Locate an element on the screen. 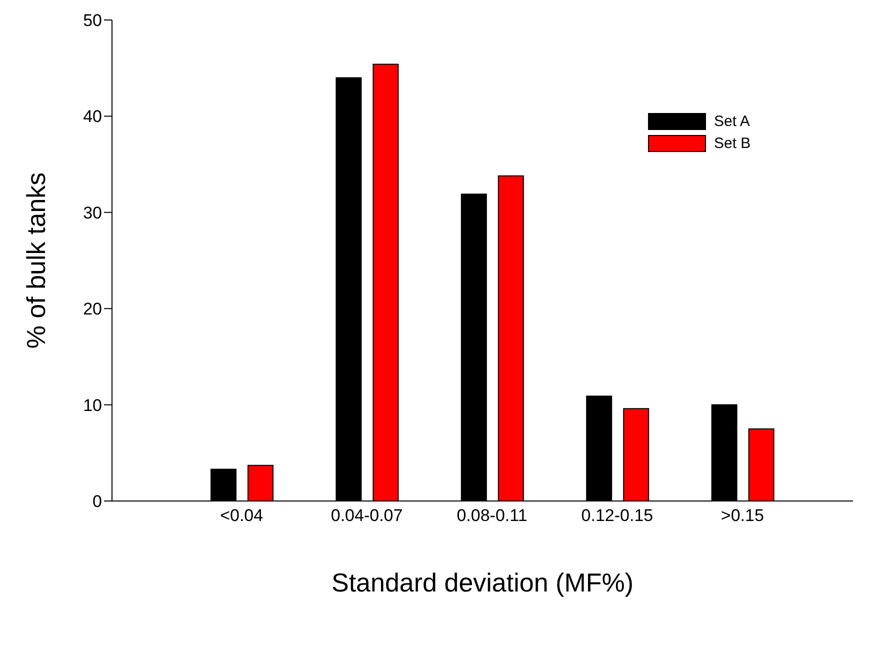 This screenshot has height=650, width=871. y-tick-label: 30 is located at coordinates (92, 212).